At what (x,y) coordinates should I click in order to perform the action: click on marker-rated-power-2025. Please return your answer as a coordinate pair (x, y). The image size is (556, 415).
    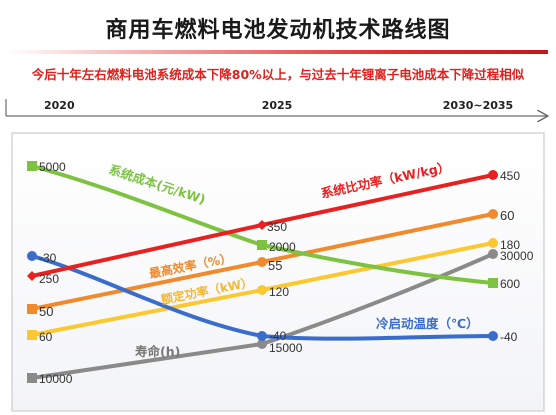
    Looking at the image, I should click on (262, 290).